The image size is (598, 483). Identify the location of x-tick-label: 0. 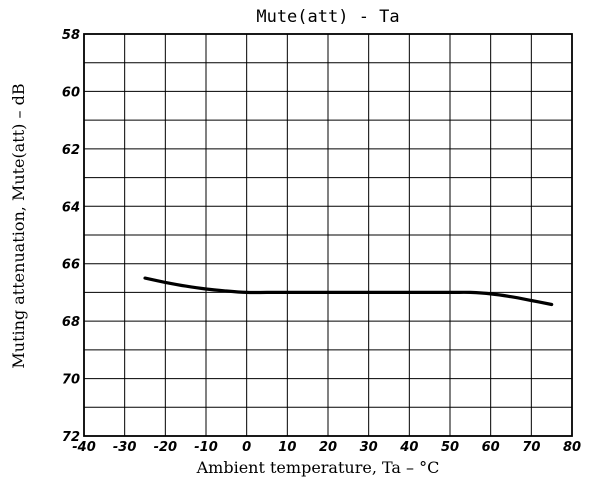
(246, 447).